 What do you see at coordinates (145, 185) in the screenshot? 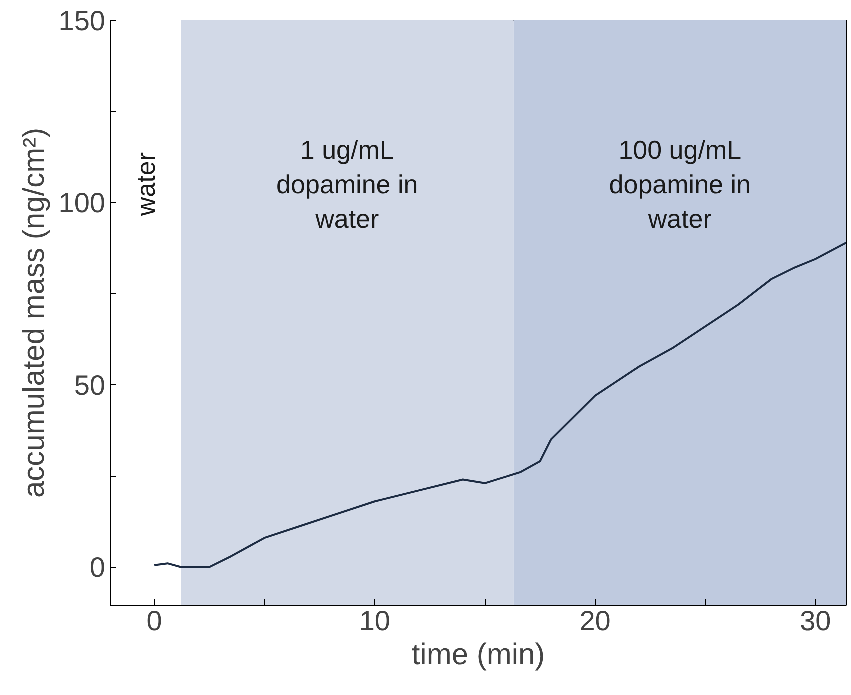
I see `band-label: water` at bounding box center [145, 185].